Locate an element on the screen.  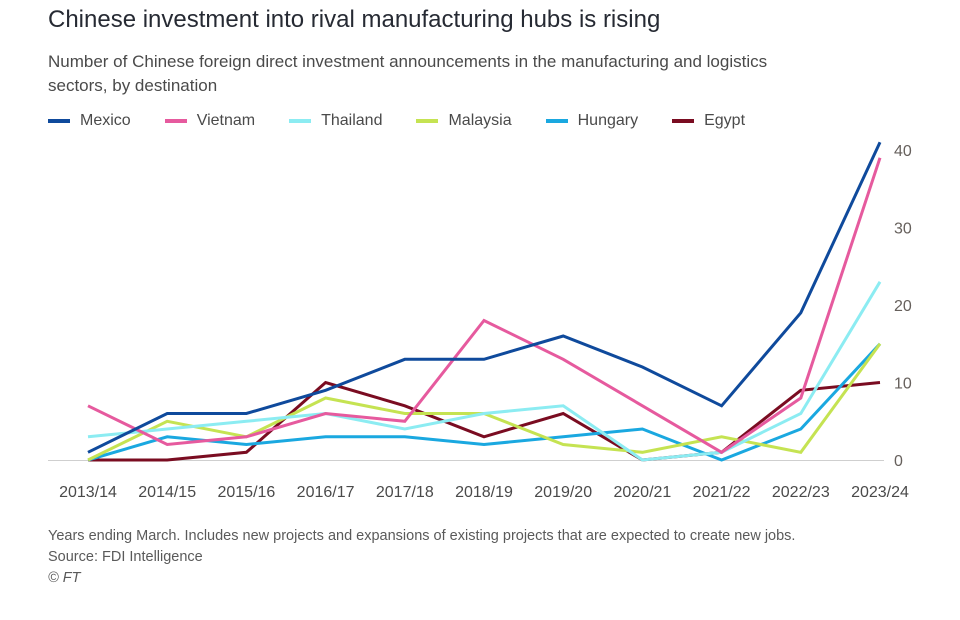
legend-item-thailand: Thailand is located at coordinates (335, 121).